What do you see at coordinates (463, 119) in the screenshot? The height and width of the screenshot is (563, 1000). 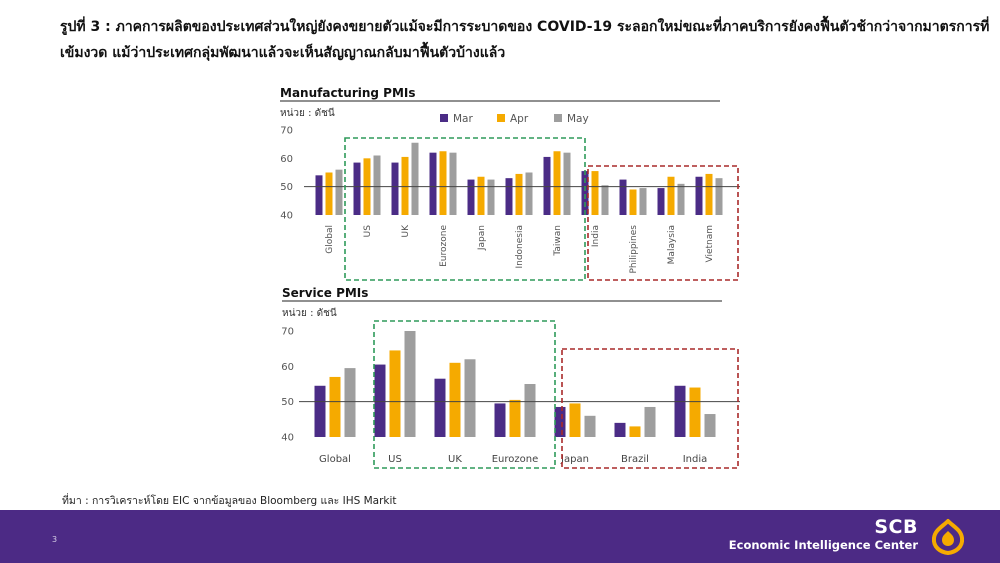 I see `legend-label-mar: Mar` at bounding box center [463, 119].